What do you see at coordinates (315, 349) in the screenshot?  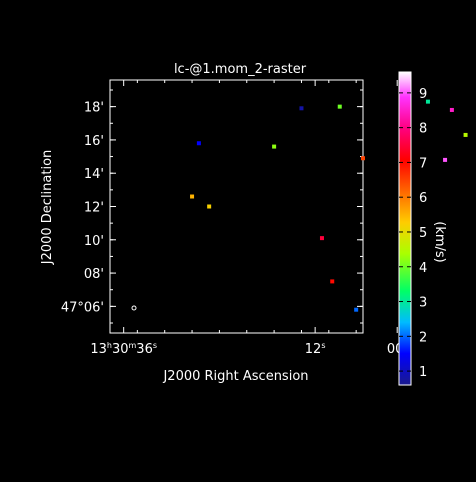 I see `x-tick-label: 12s` at bounding box center [315, 349].